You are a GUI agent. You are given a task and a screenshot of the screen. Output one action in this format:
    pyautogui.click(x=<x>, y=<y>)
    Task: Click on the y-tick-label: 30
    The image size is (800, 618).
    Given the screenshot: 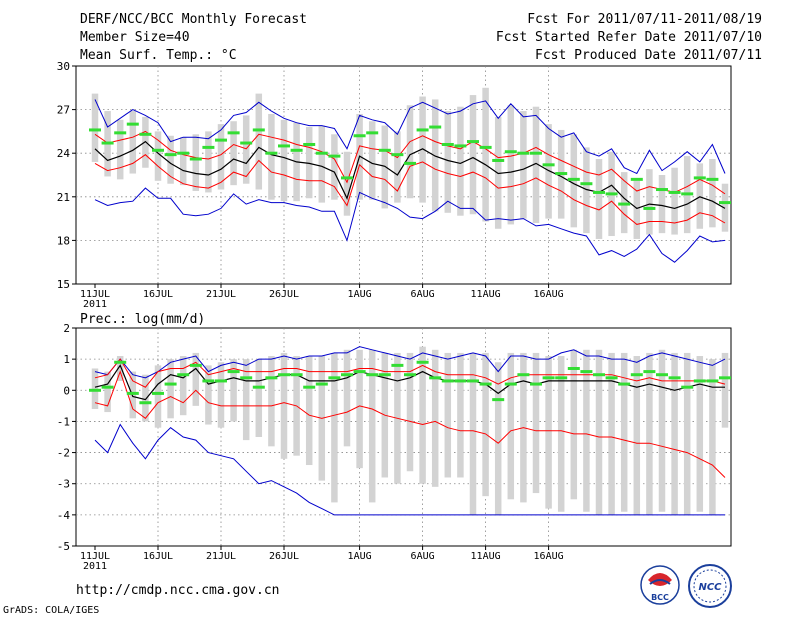 What is the action you would take?
    pyautogui.click(x=63, y=66)
    